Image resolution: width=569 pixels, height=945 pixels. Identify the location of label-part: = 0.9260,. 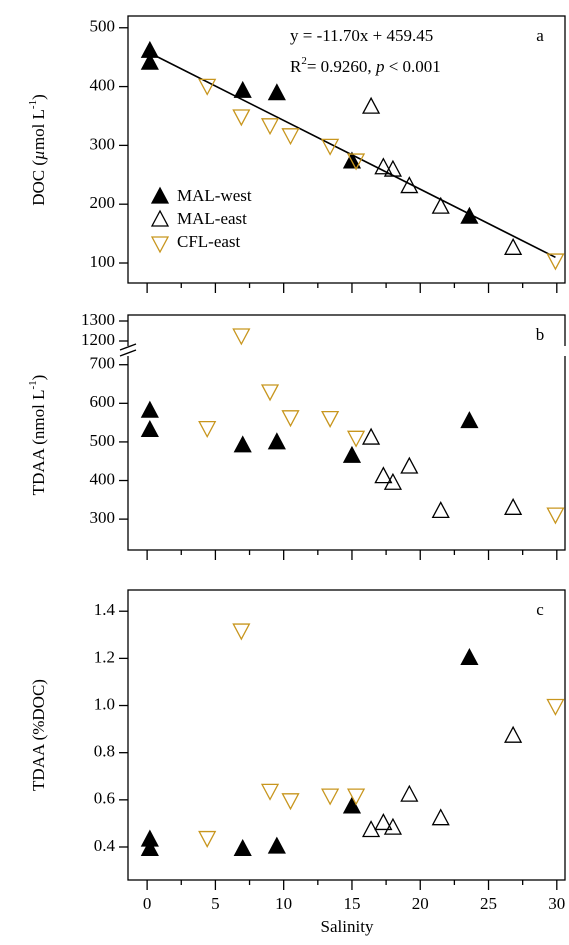
(341, 66).